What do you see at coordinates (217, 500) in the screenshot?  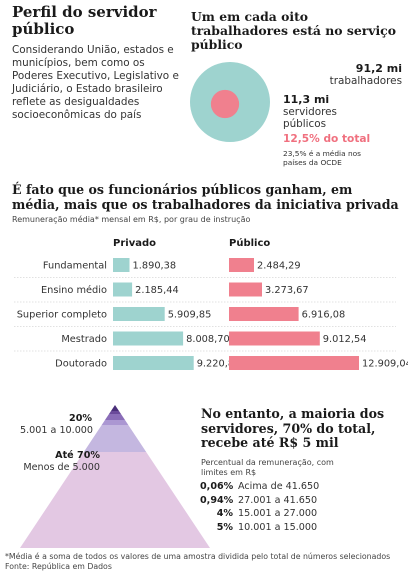 I see `legend-share: 0,94%` at bounding box center [217, 500].